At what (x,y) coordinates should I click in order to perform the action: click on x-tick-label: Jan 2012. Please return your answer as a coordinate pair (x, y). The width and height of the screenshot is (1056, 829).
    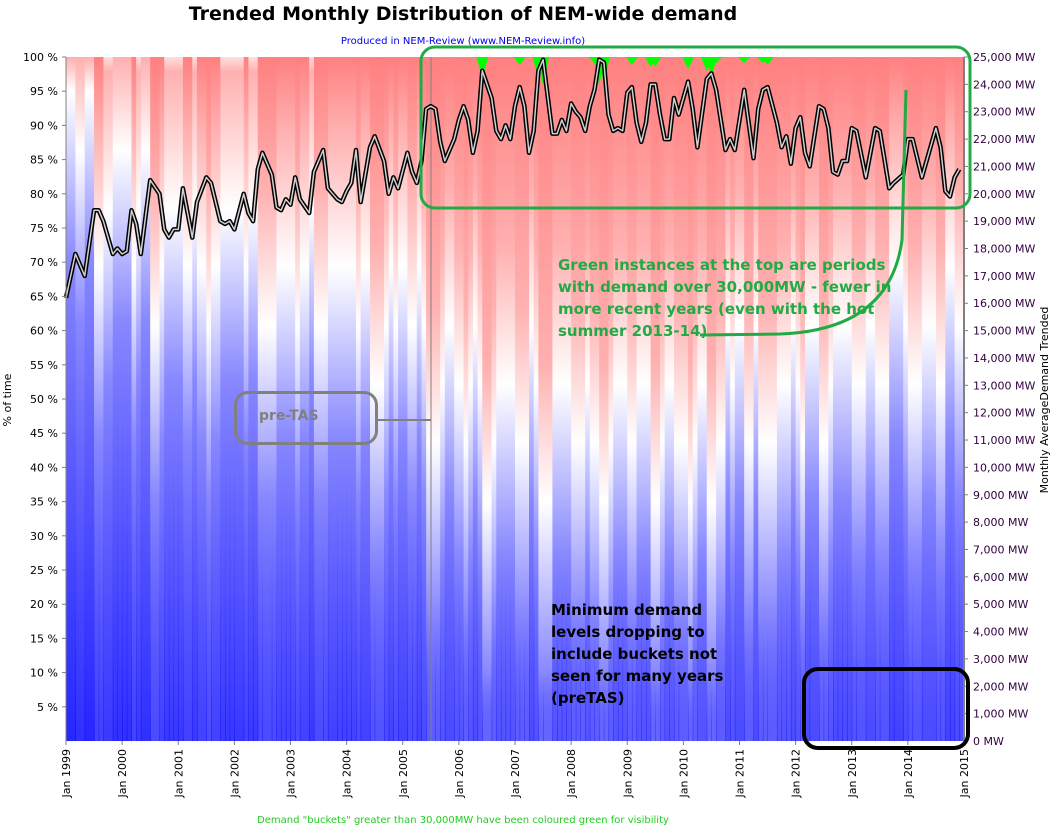
    Looking at the image, I should click on (796, 773).